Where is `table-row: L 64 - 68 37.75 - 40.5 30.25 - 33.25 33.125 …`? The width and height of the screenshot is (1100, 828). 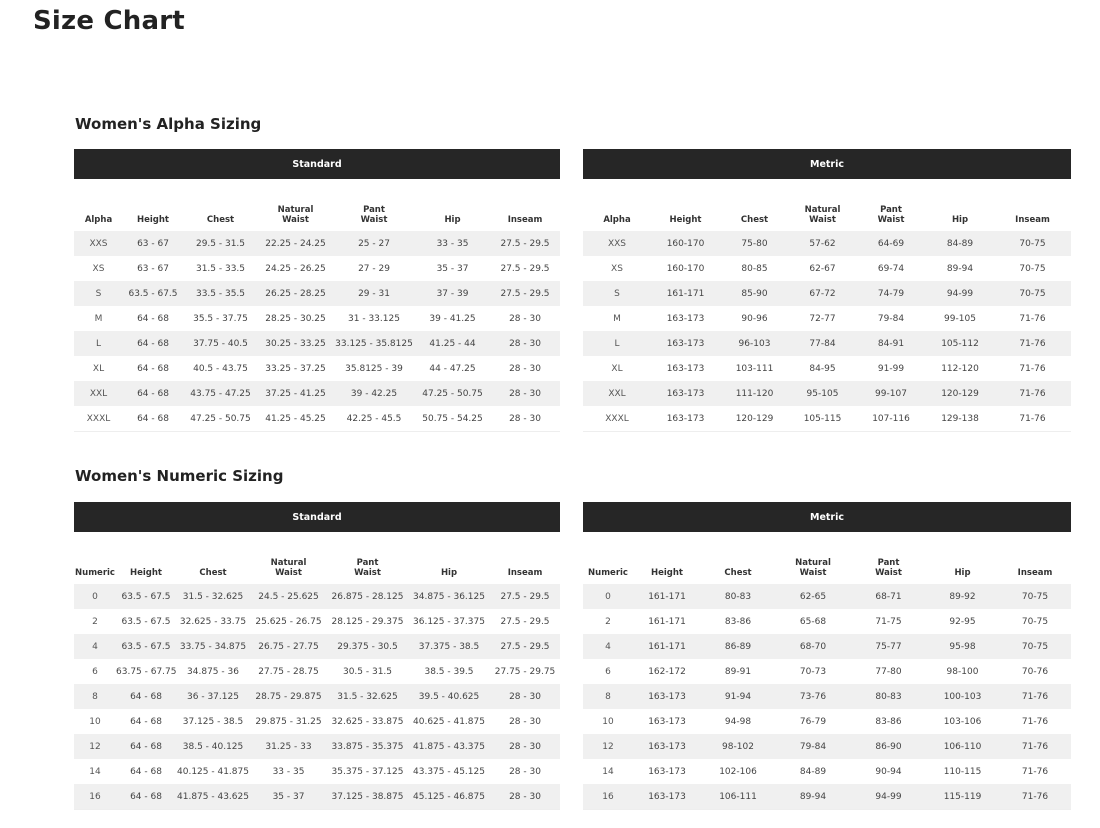 table-row: L 64 - 68 37.75 - 40.5 30.25 - 33.25 33.125 … is located at coordinates (317, 343).